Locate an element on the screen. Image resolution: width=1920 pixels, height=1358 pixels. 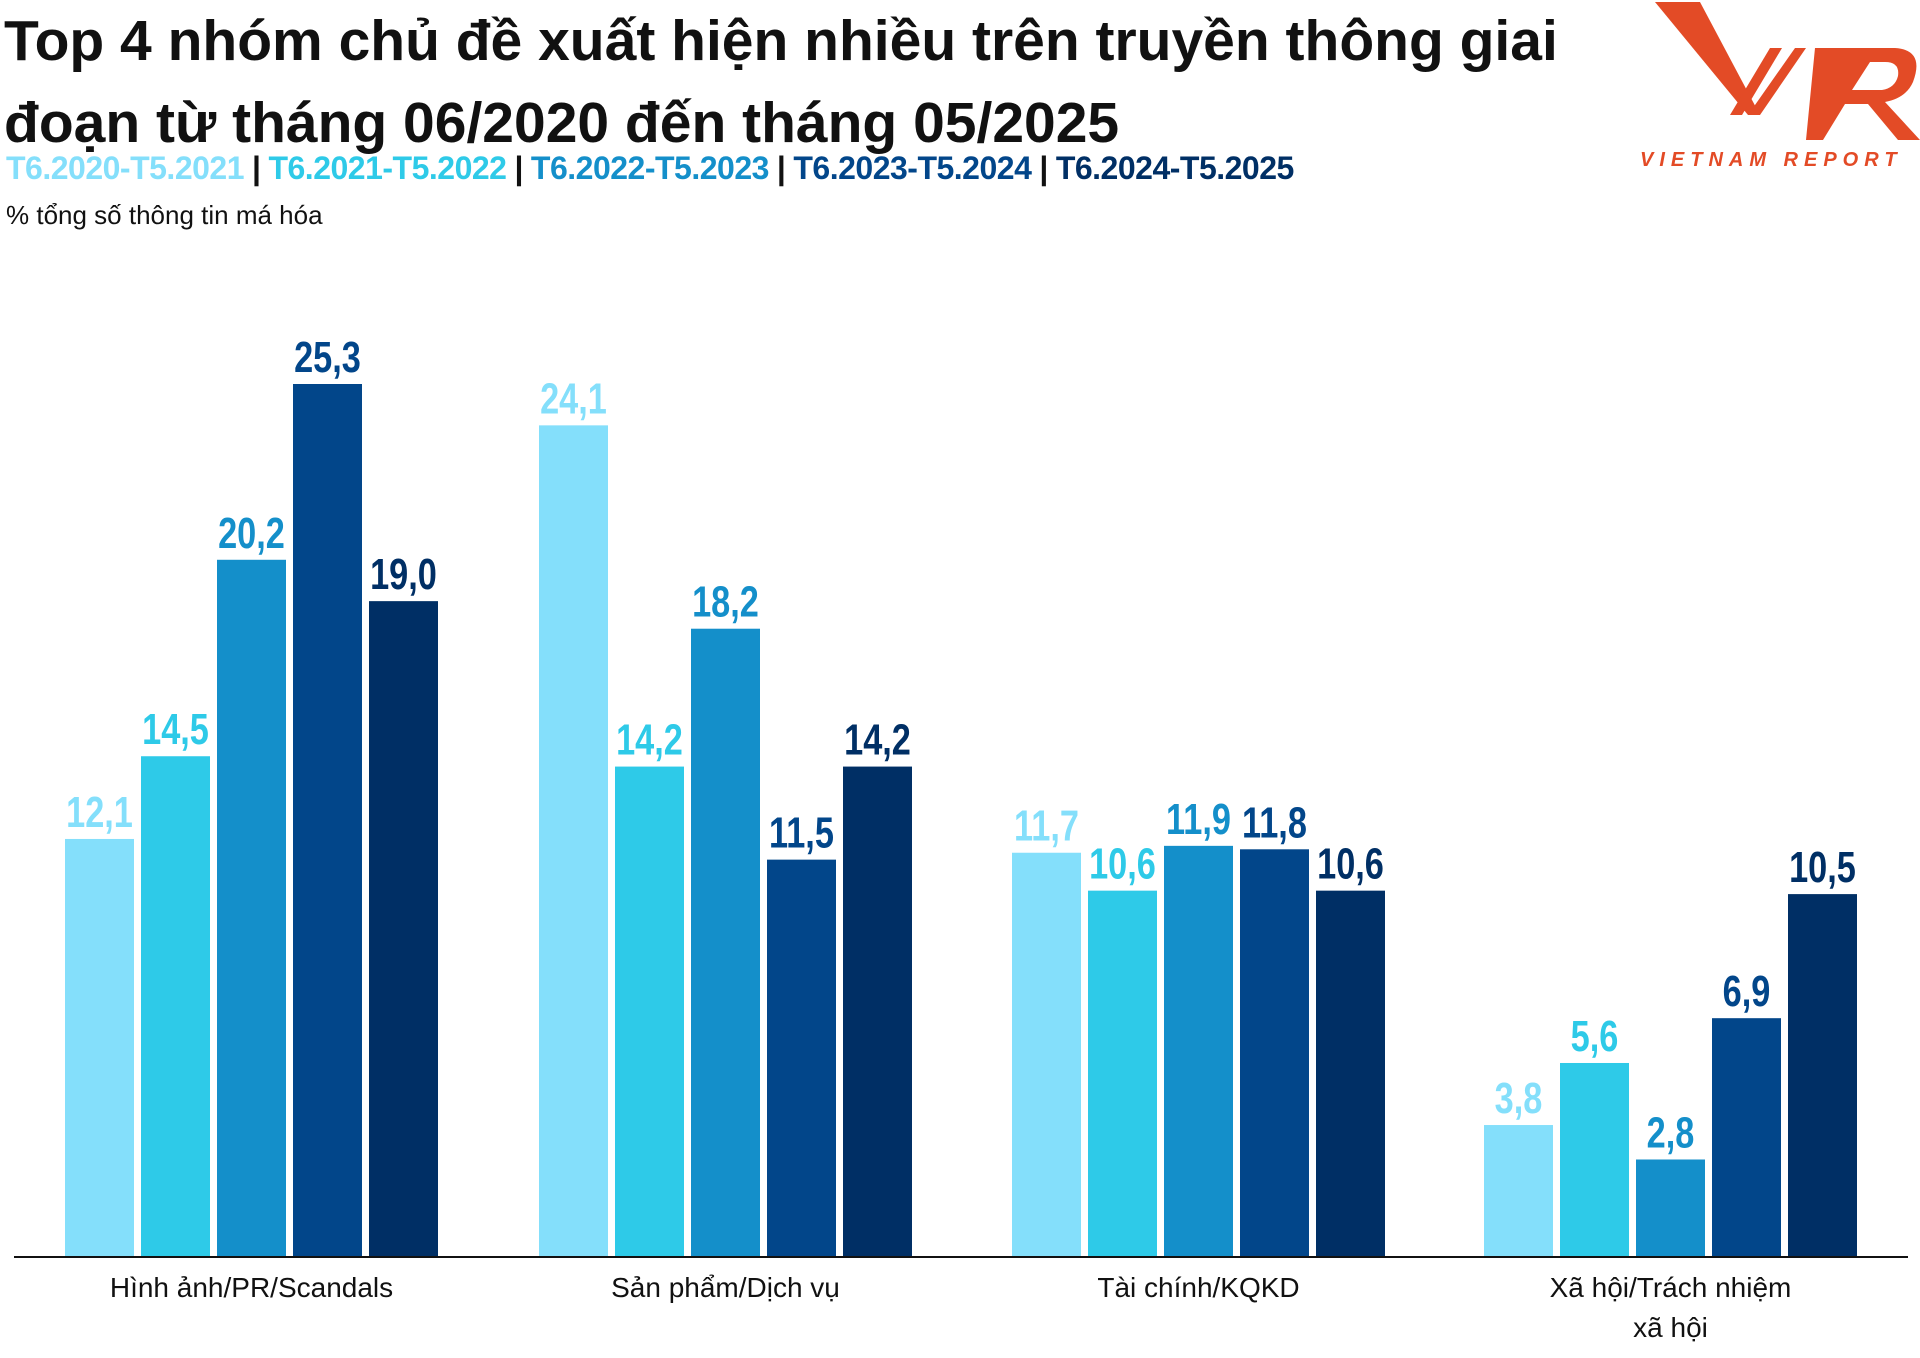
data-label: 19,0 is located at coordinates (403, 574).